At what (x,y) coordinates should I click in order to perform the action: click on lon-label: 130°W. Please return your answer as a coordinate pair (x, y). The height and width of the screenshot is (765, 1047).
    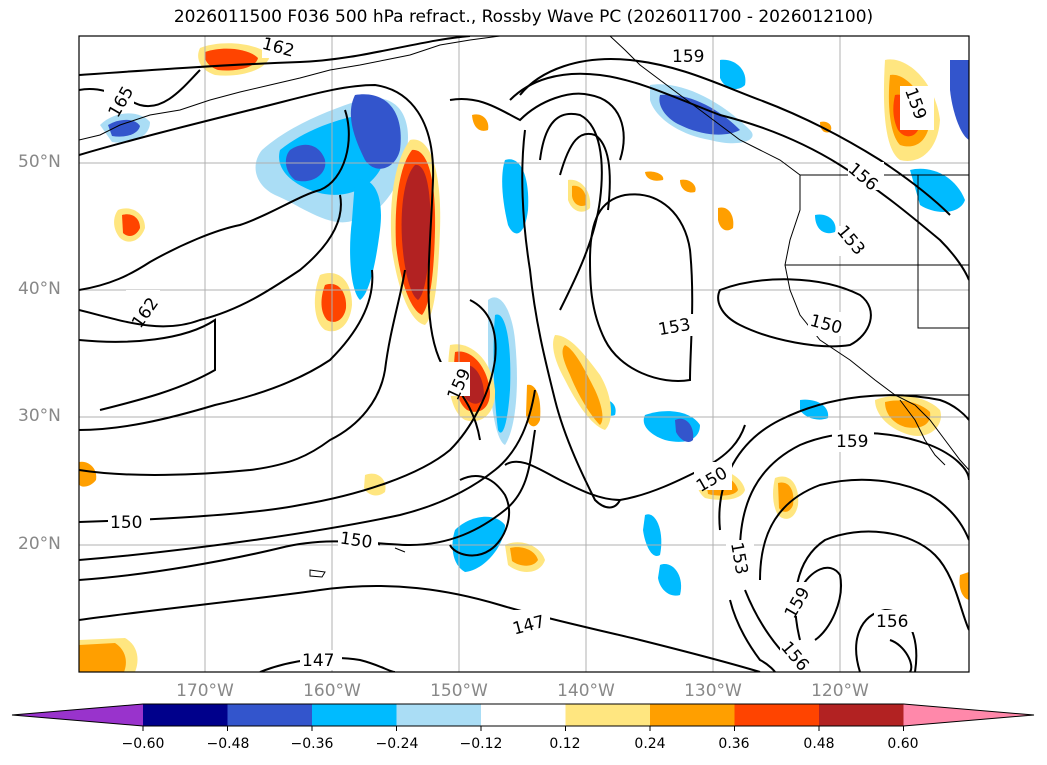
    Looking at the image, I should click on (713, 691).